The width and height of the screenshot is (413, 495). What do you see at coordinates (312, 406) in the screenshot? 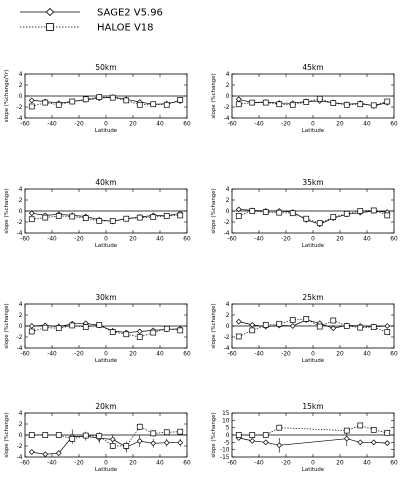
I see `panel-title: 15km` at bounding box center [312, 406].